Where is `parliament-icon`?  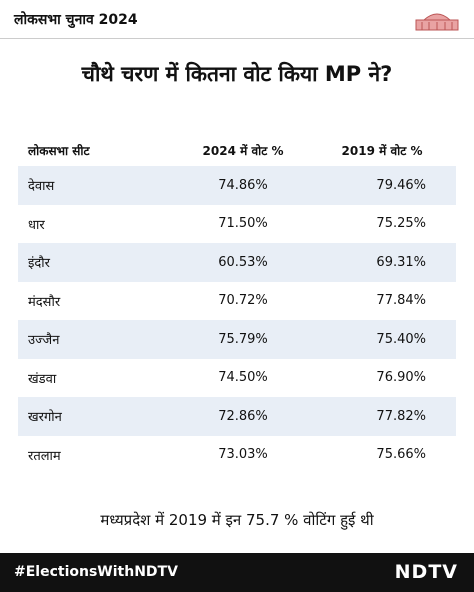 parliament-icon is located at coordinates (437, 22).